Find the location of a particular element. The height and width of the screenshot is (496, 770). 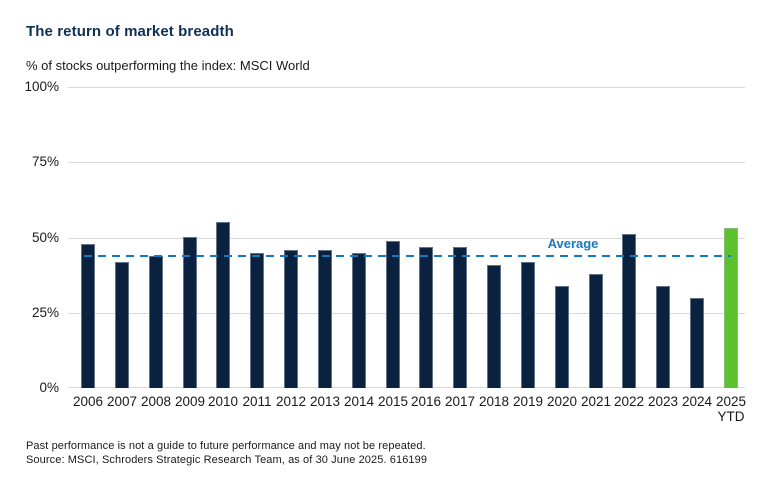

x-tick-label-2008: 2008 is located at coordinates (156, 401).